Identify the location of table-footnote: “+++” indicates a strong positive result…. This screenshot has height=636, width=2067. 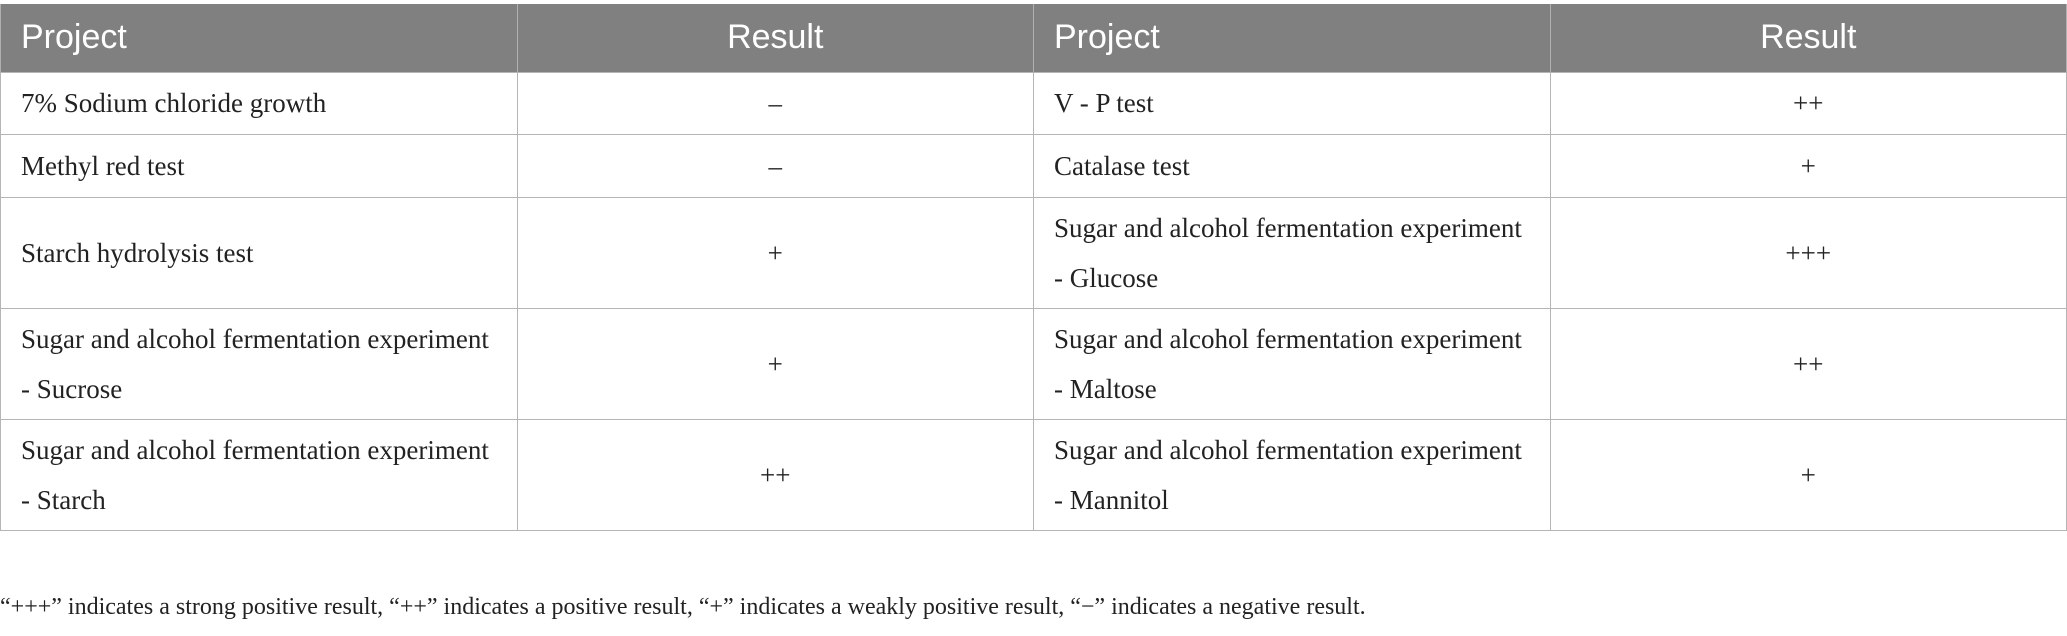
(683, 607).